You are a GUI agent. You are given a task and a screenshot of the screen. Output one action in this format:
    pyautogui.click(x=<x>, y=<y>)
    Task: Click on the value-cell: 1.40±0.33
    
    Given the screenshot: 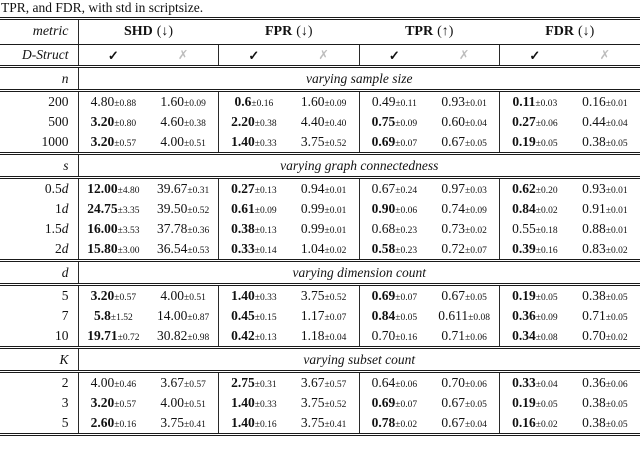 What is the action you would take?
    pyautogui.click(x=253, y=143)
    